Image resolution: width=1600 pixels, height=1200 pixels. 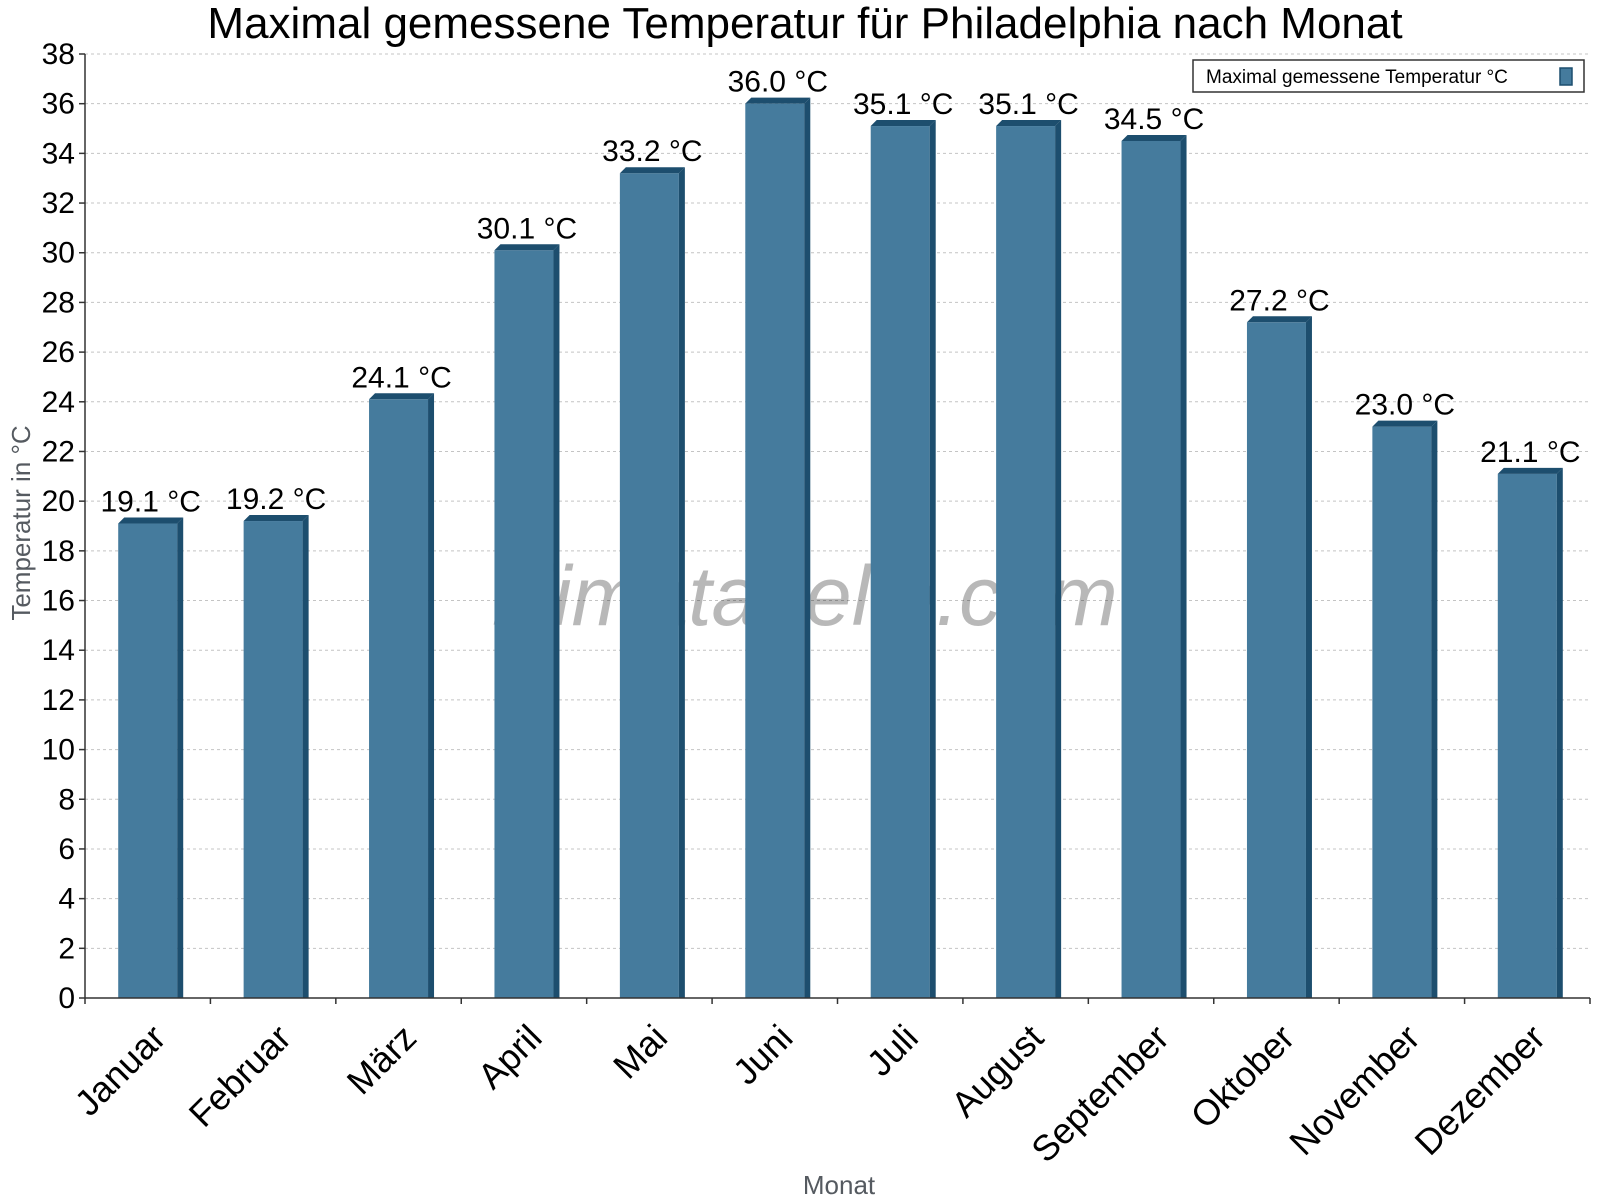 I want to click on y-axis-label: Temperatur in °C, so click(x=21, y=522).